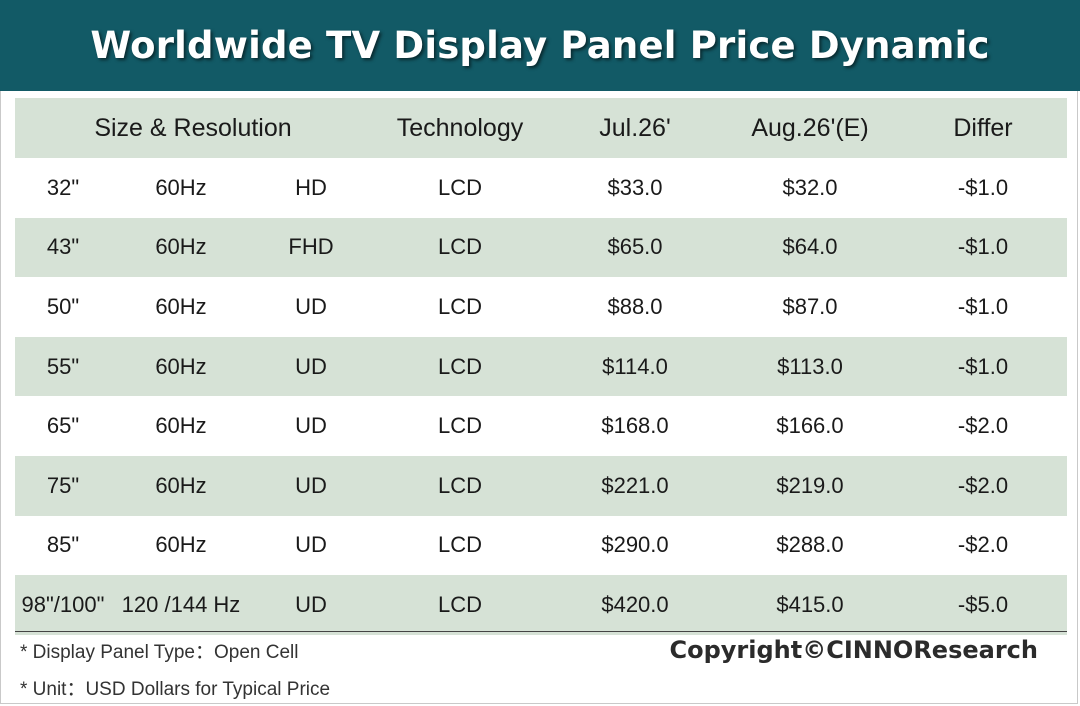  Describe the element at coordinates (541, 307) in the screenshot. I see `table-row: 50" 60Hz UD LCD $88.0 $87.0 -$1.0` at that location.